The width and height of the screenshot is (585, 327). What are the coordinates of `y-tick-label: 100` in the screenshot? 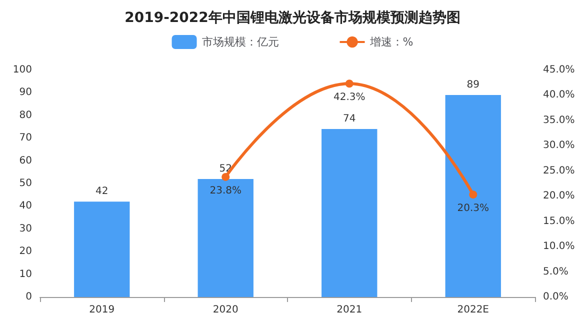 It's located at (22, 70).